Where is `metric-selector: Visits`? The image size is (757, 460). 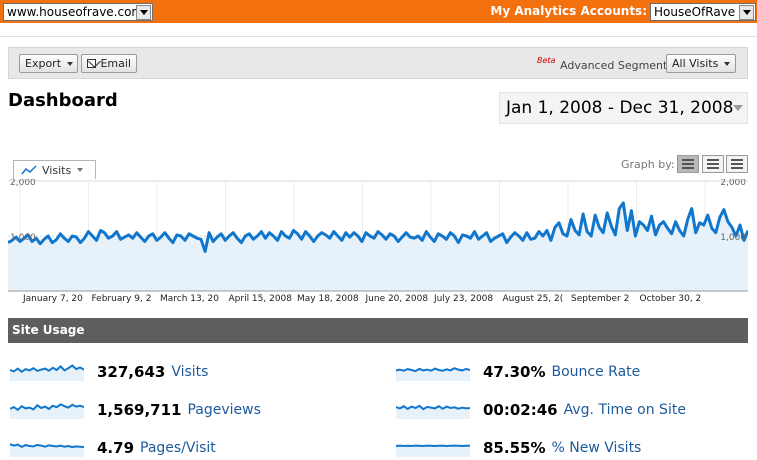 metric-selector: Visits is located at coordinates (54, 169).